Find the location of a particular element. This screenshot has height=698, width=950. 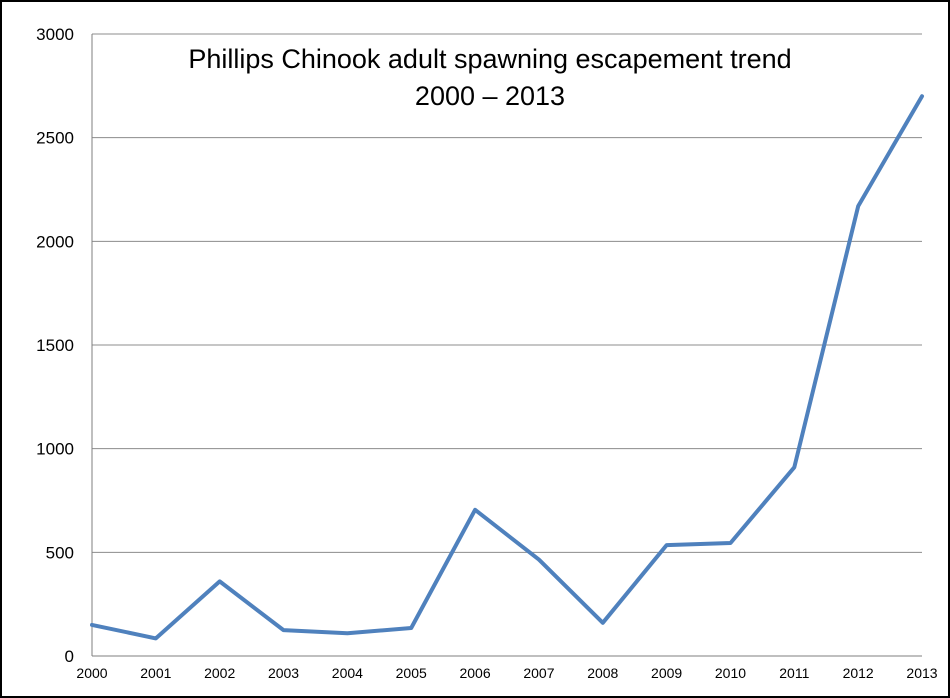

x-tick-label: 2003 is located at coordinates (283, 673).